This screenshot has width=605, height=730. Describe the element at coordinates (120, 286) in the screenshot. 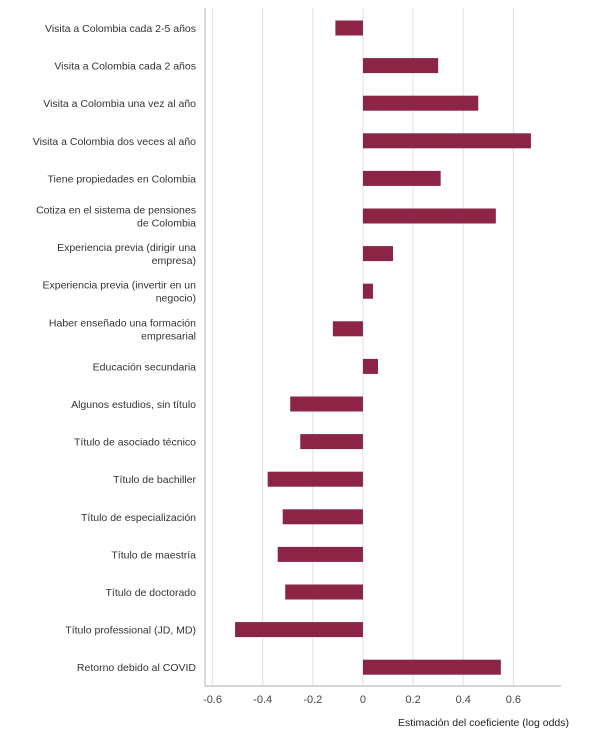

I see `category-label-line: Experiencia previa (invertir en un` at that location.